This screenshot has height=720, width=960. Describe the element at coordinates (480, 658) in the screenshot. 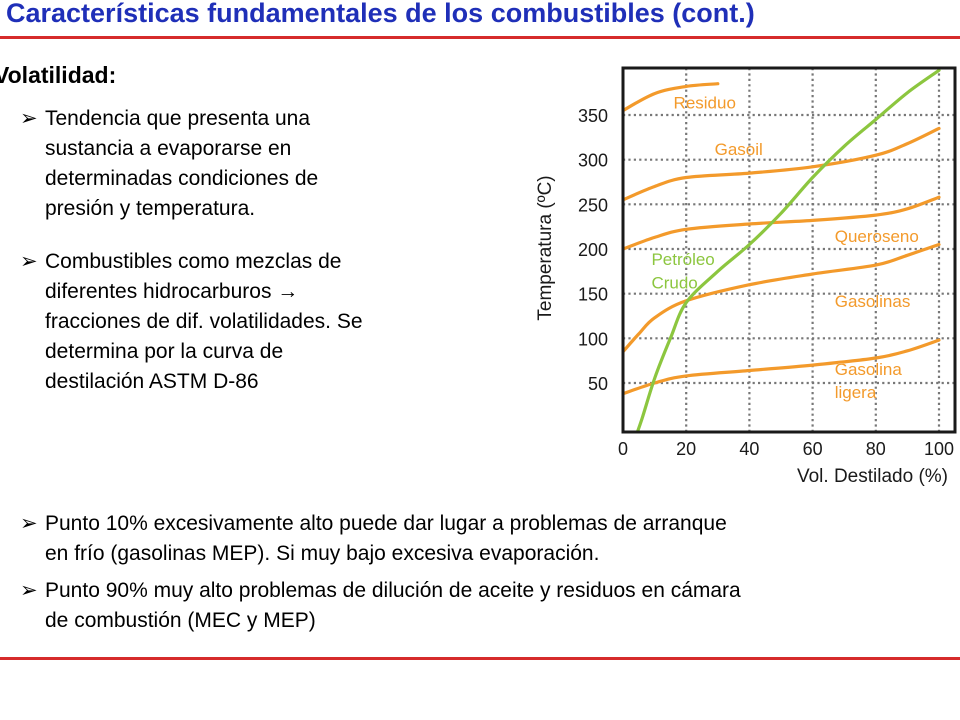

I see `footer-rule` at that location.